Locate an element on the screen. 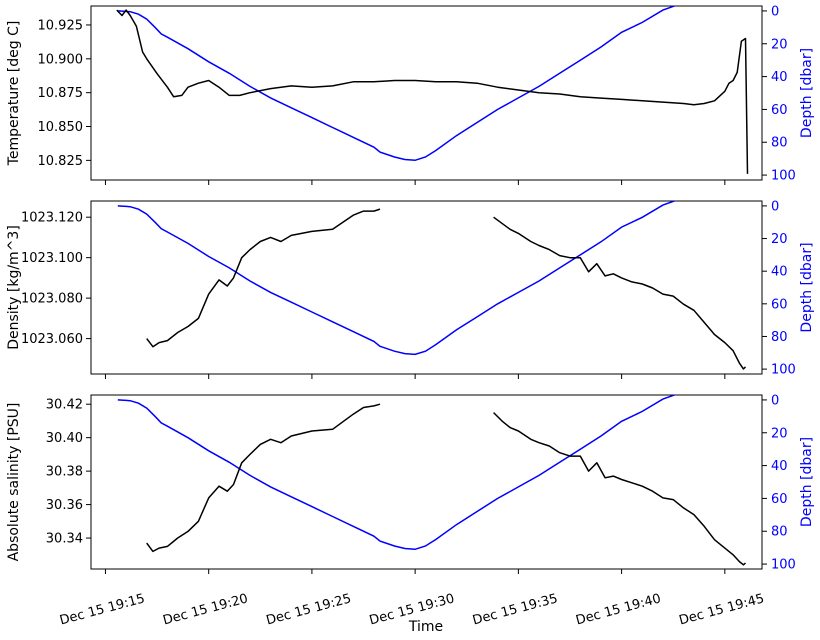 The image size is (820, 640). y-axis-label: Density [kg/m^3] is located at coordinates (14, 287).